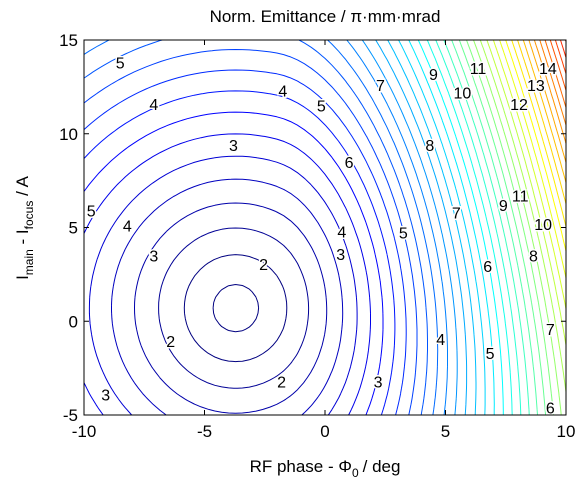 The width and height of the screenshot is (588, 484). Describe the element at coordinates (68, 134) in the screenshot. I see `y-tick-label: 10` at that location.